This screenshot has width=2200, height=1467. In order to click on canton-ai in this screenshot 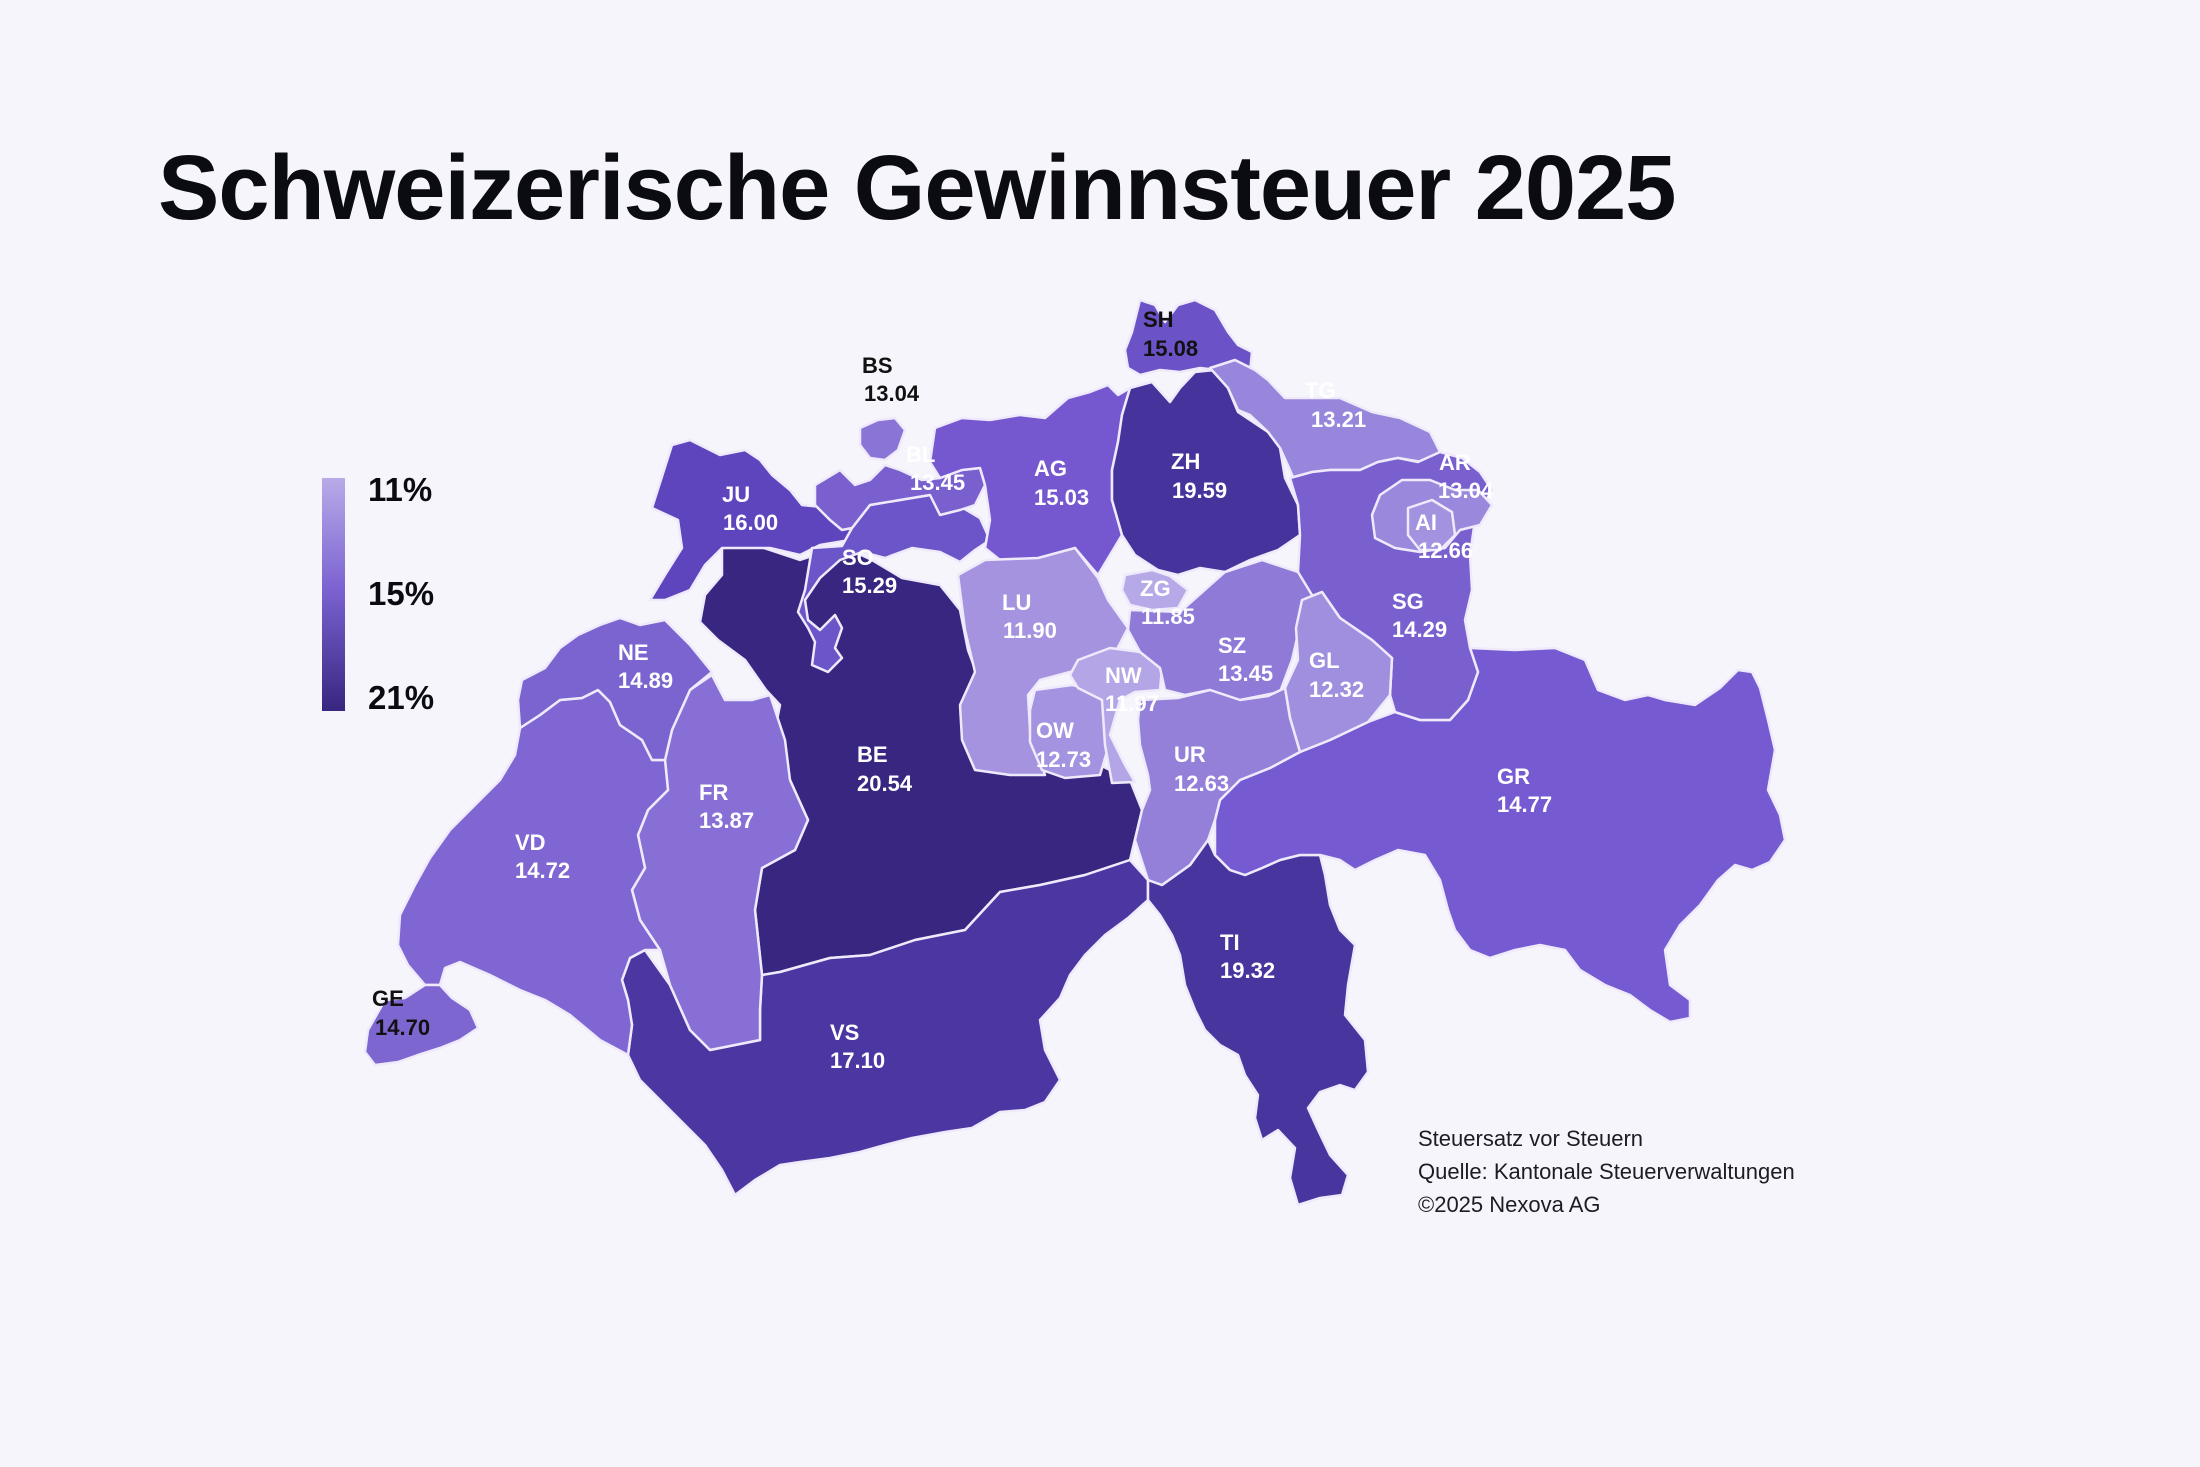, I will do `click(1431, 525)`.